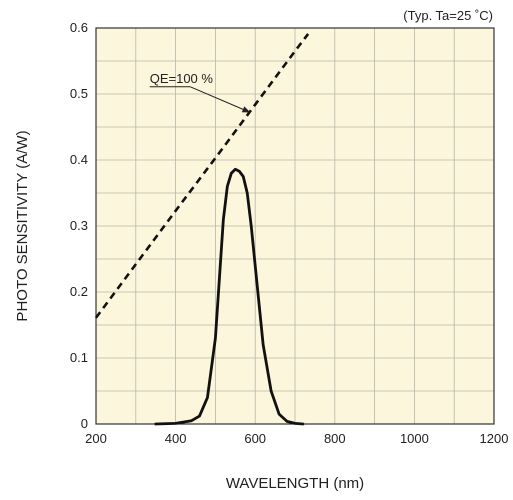 This screenshot has width=513, height=500. I want to click on y-tick-label: 0.3, so click(79, 225).